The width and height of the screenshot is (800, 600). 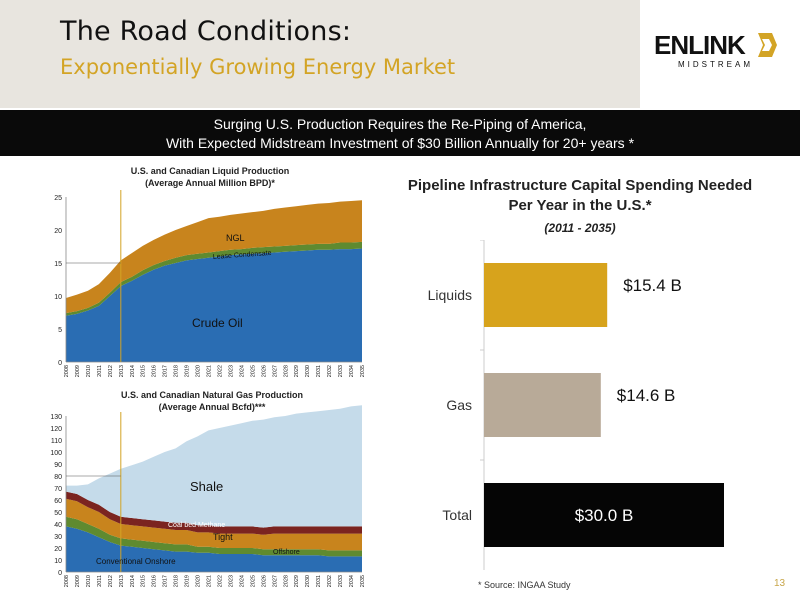 I want to click on liquid-x-tick-label: 2010, so click(x=89, y=371).